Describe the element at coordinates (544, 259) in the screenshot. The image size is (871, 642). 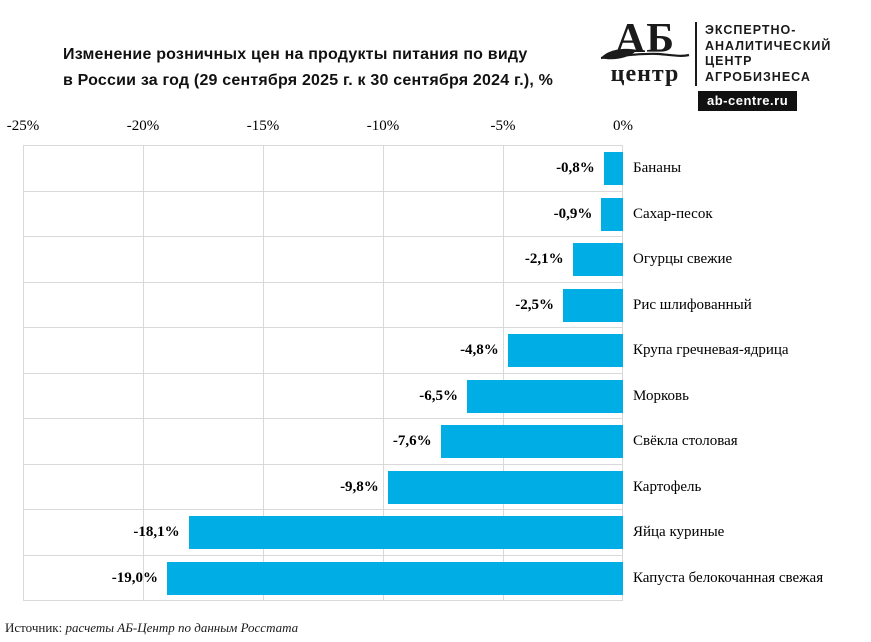
I see `bar-value-label: -2,1%` at that location.